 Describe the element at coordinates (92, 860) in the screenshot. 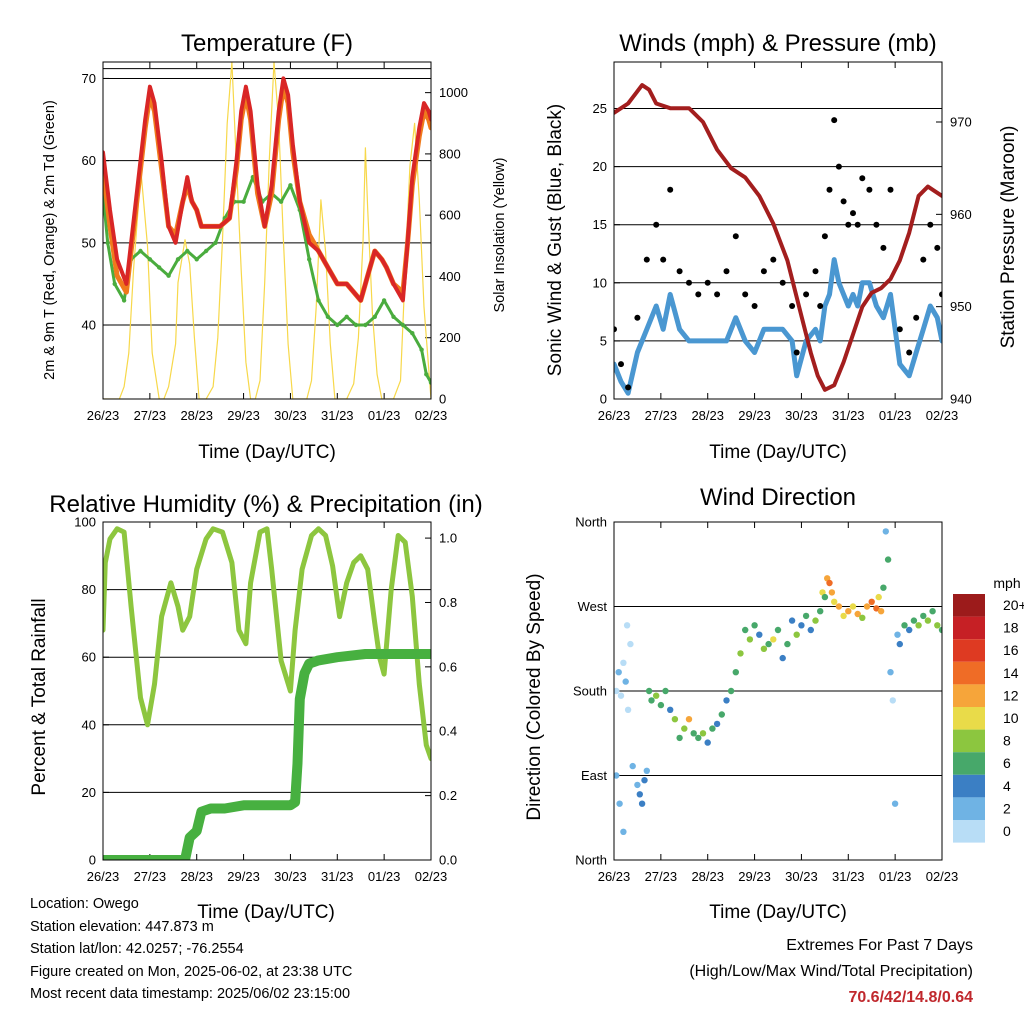

I see `y-tick-label: 0` at that location.